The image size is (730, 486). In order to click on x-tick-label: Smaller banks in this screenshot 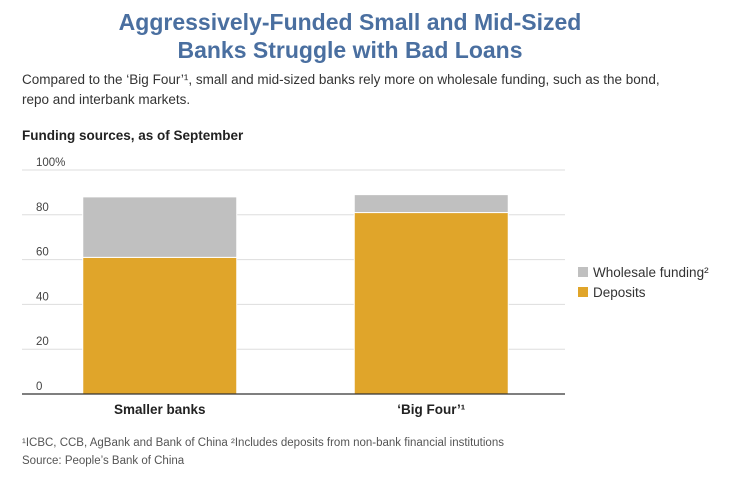, I will do `click(160, 409)`.